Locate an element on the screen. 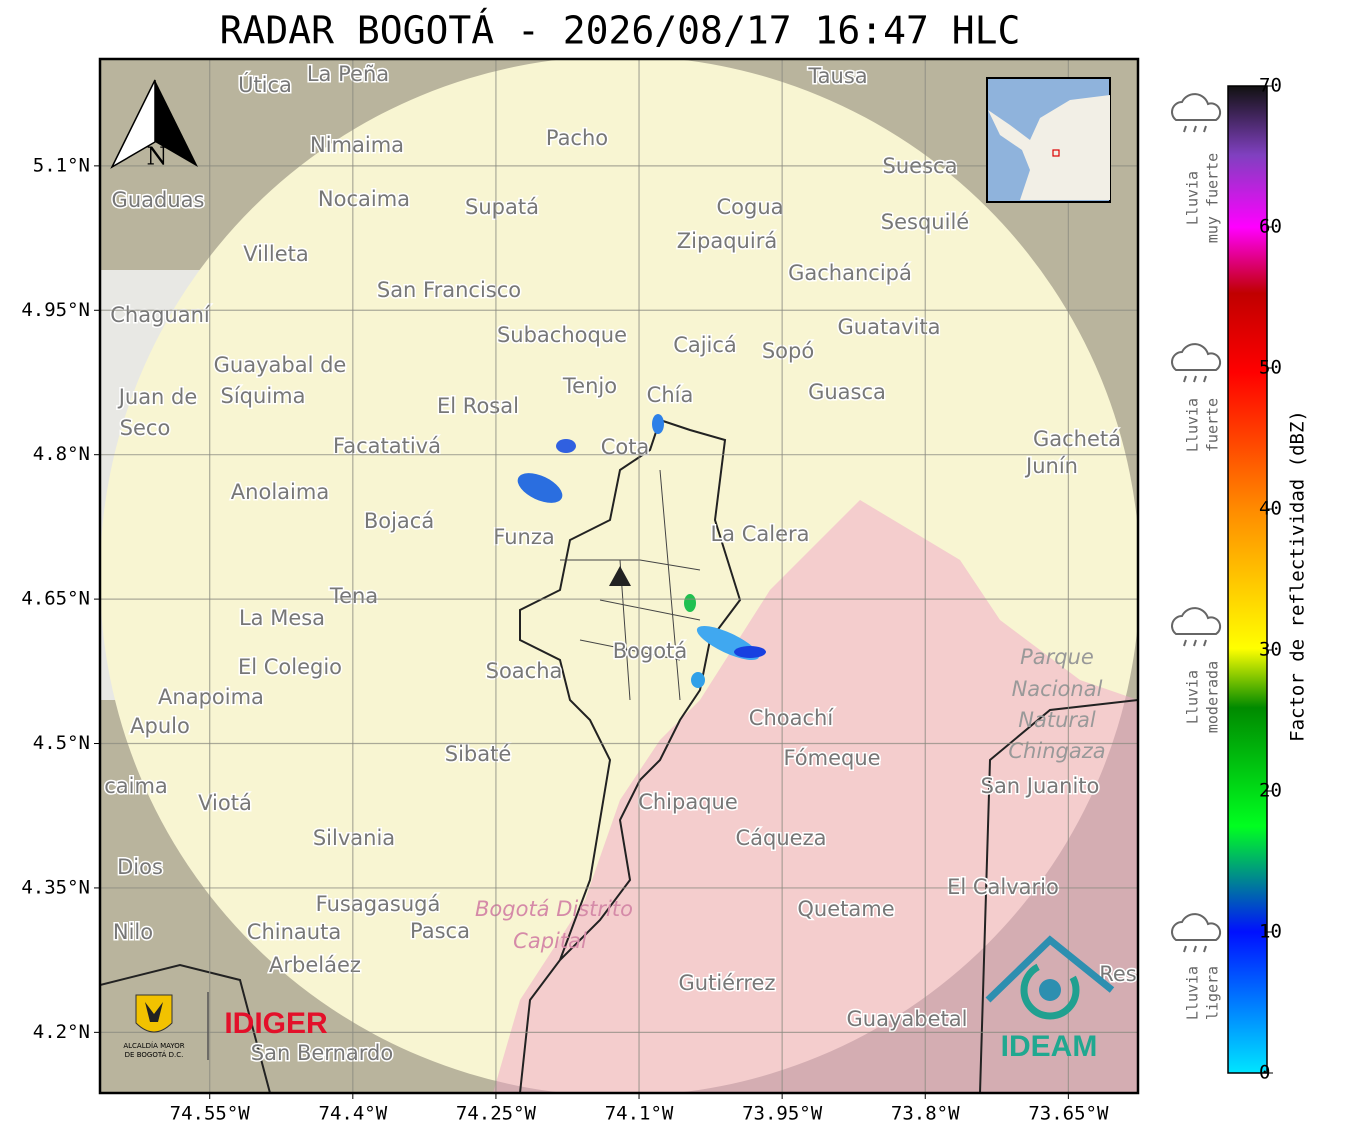 The image size is (1349, 1139). place-label: Nilo is located at coordinates (133, 932).